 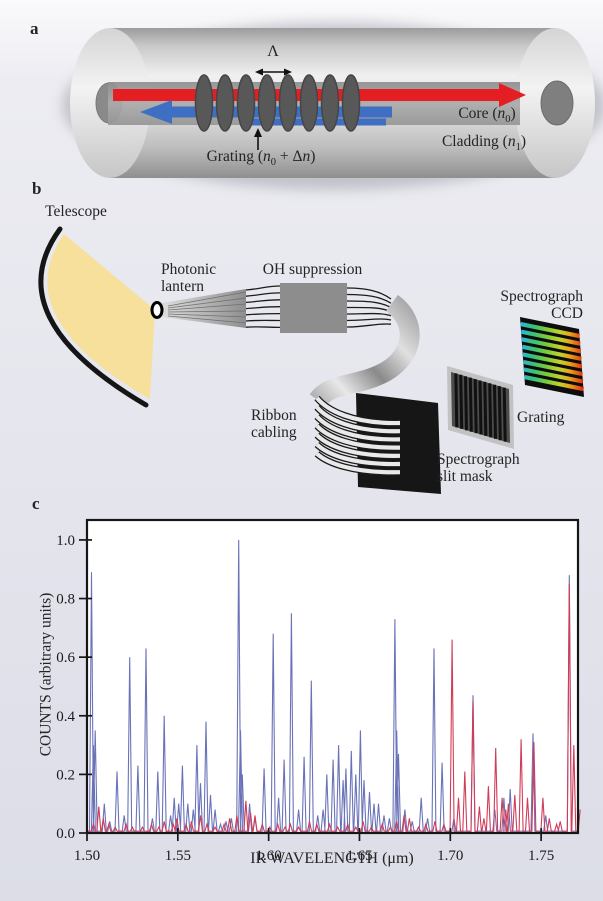 What do you see at coordinates (76, 211) in the screenshot?
I see `telescope-label: Telescope` at bounding box center [76, 211].